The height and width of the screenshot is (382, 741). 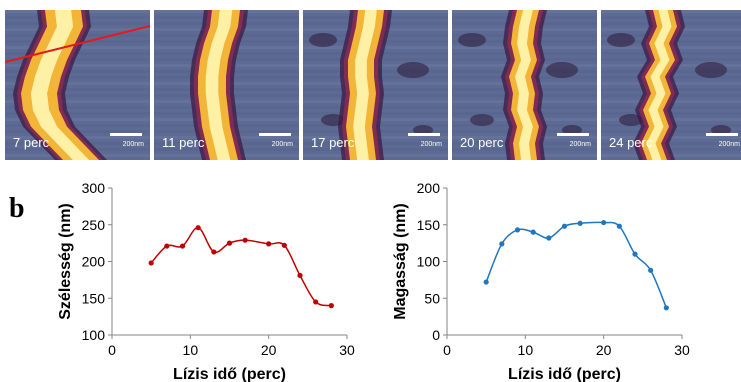 I want to click on time-label: 24 perc, so click(x=631, y=142).